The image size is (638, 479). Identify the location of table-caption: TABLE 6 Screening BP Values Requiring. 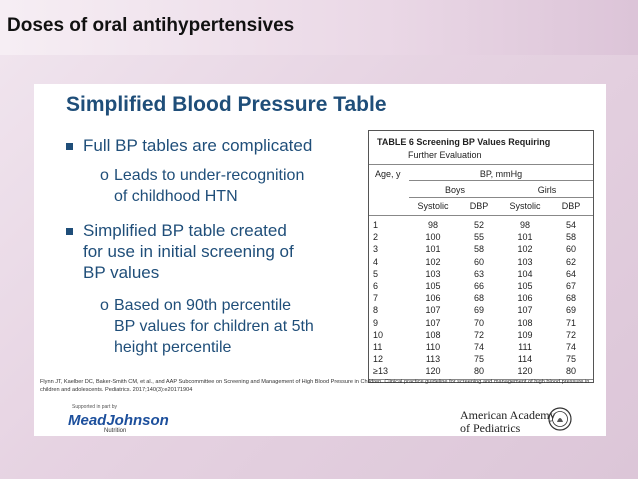
(464, 142).